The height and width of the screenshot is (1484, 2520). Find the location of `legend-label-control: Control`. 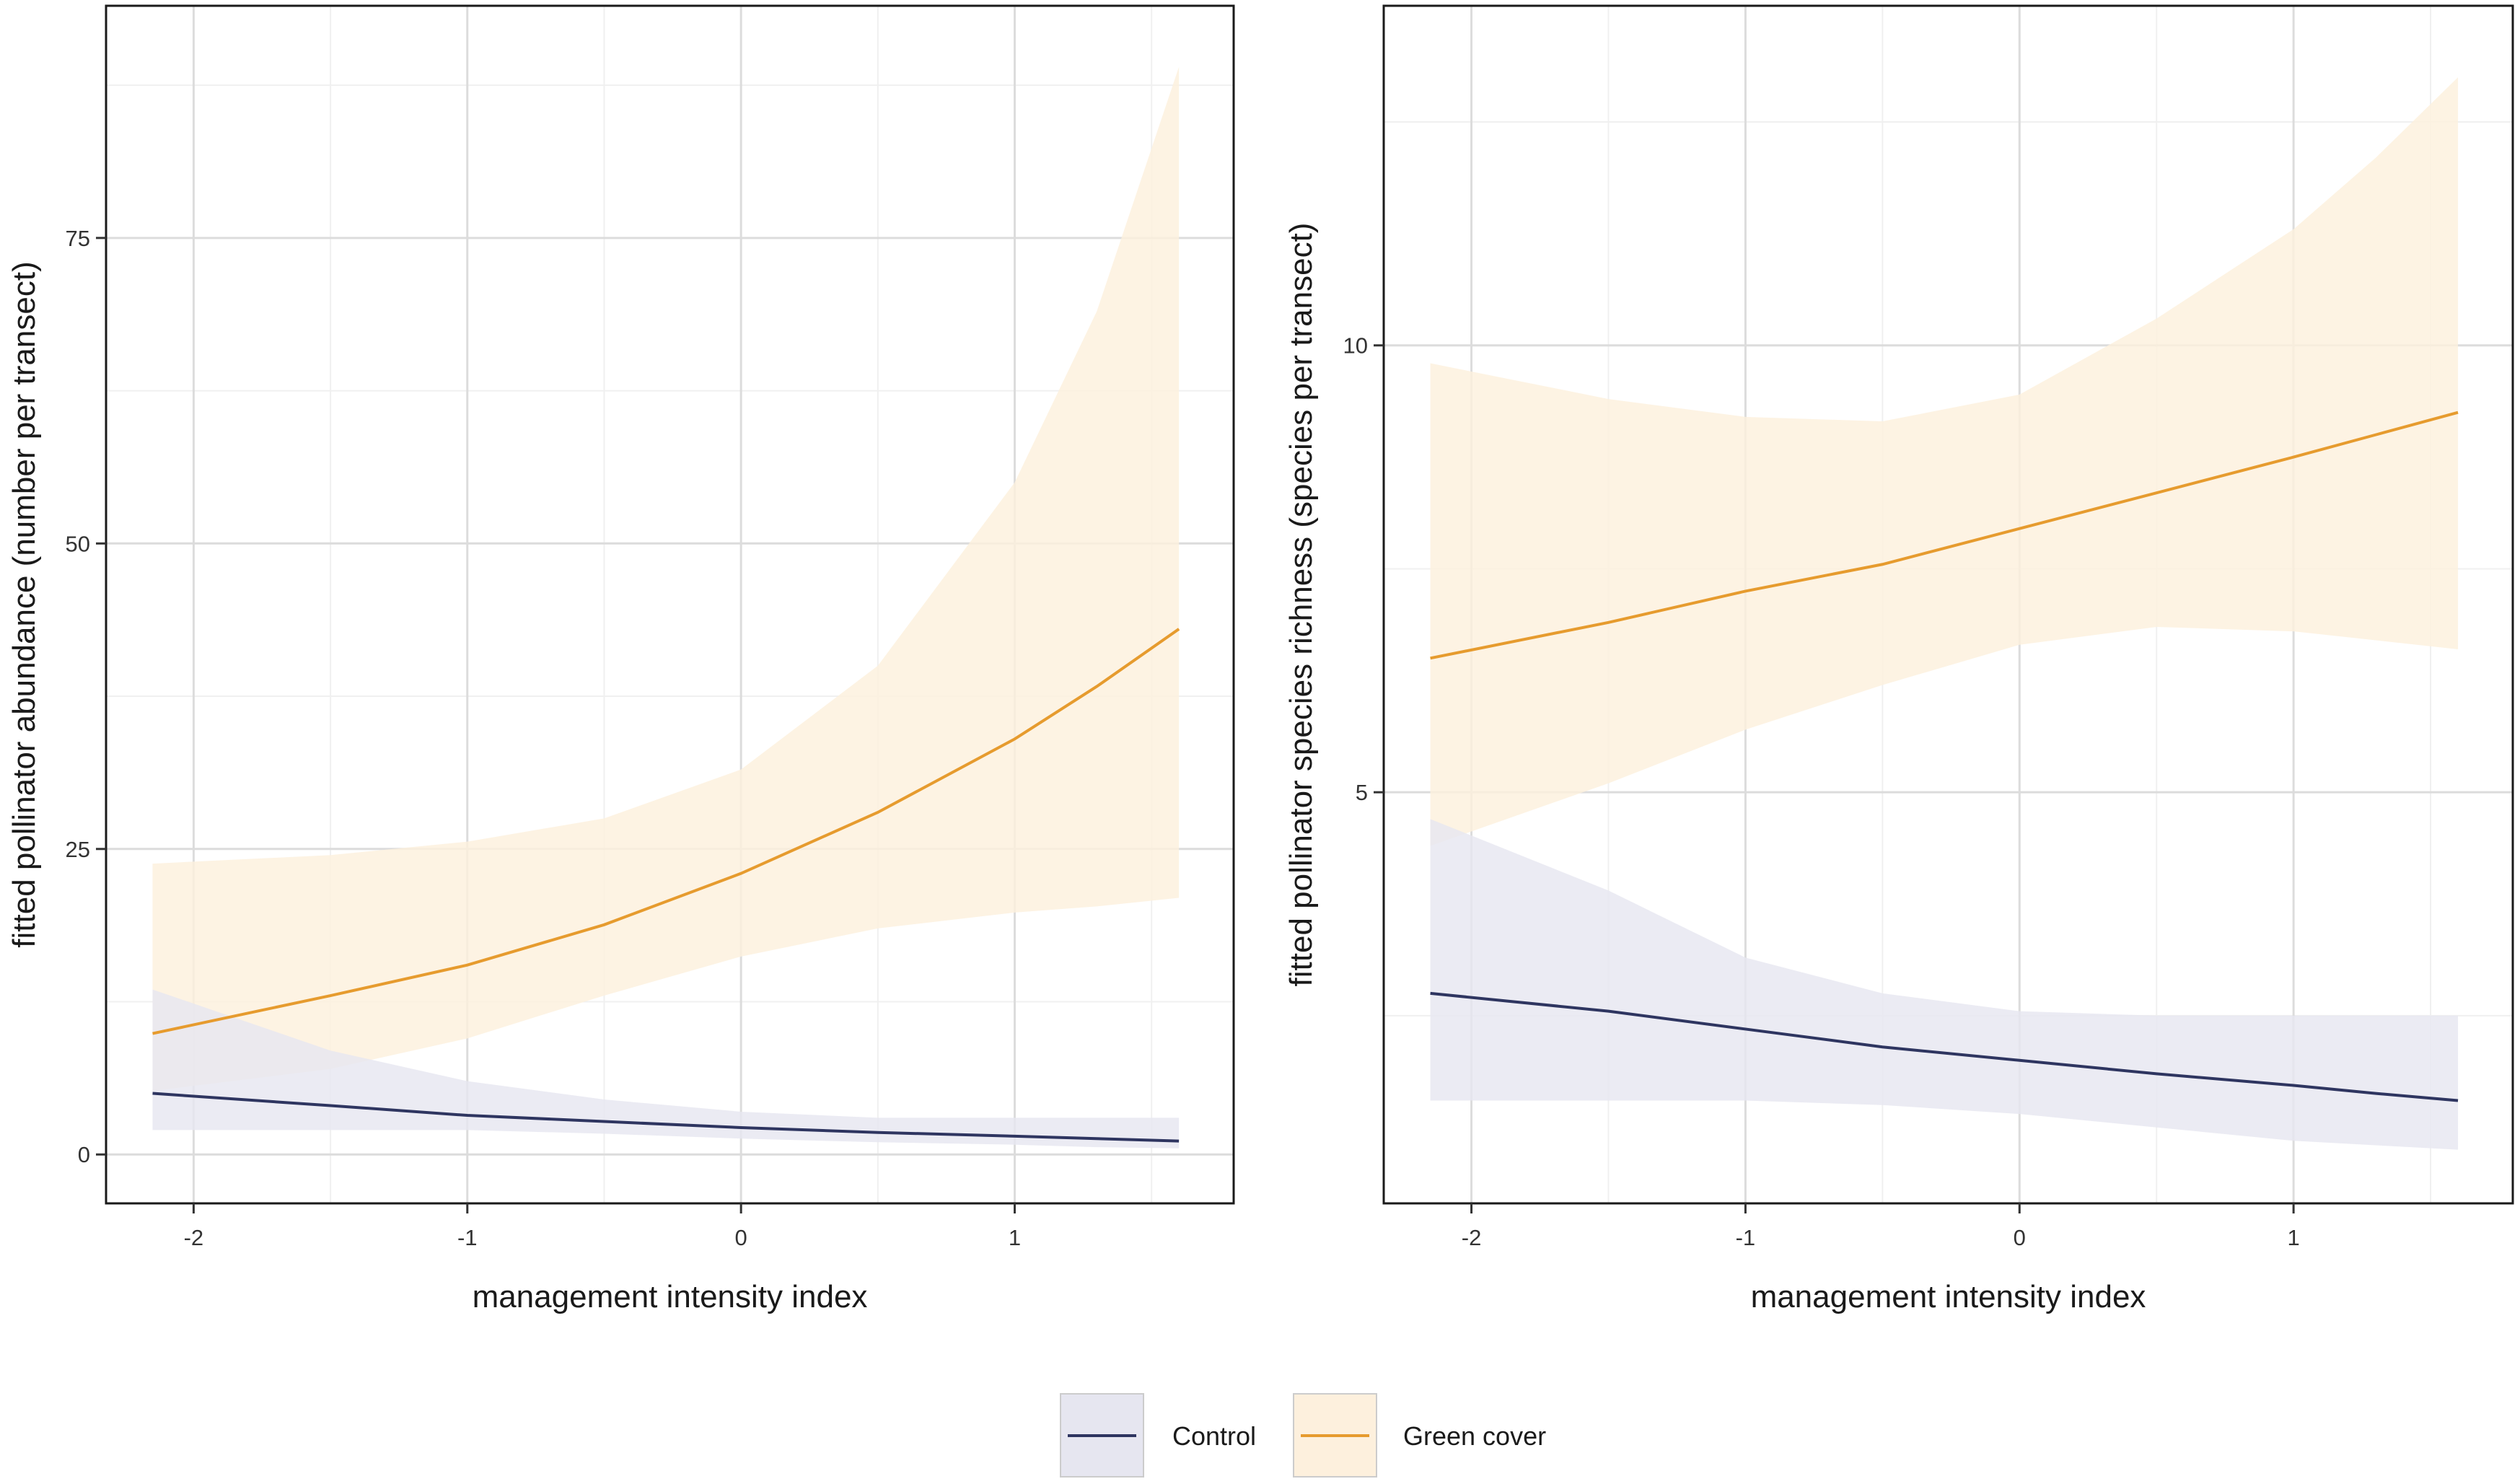

legend-label-control: Control is located at coordinates (1214, 1436).